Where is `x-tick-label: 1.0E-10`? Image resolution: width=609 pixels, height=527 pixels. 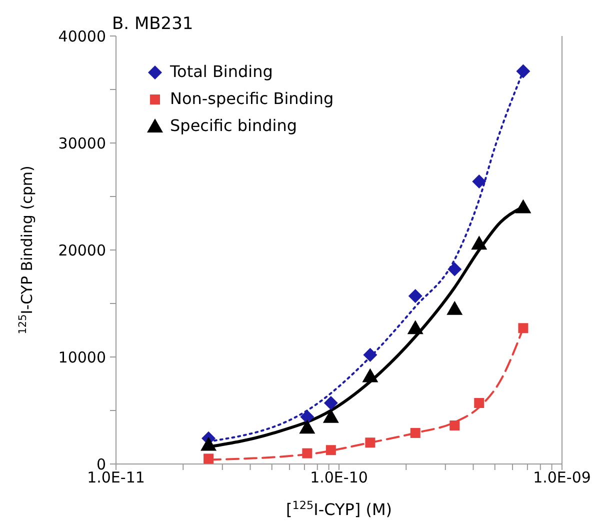 x-tick-label: 1.0E-10 is located at coordinates (339, 477).